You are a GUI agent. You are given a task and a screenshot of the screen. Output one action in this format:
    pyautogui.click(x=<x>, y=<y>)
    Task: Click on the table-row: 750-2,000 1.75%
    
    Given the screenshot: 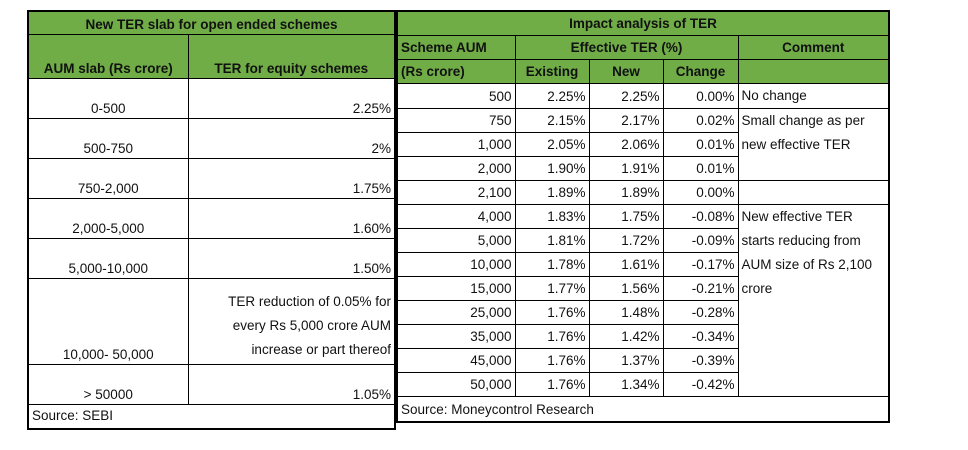 What is the action you would take?
    pyautogui.click(x=211, y=178)
    